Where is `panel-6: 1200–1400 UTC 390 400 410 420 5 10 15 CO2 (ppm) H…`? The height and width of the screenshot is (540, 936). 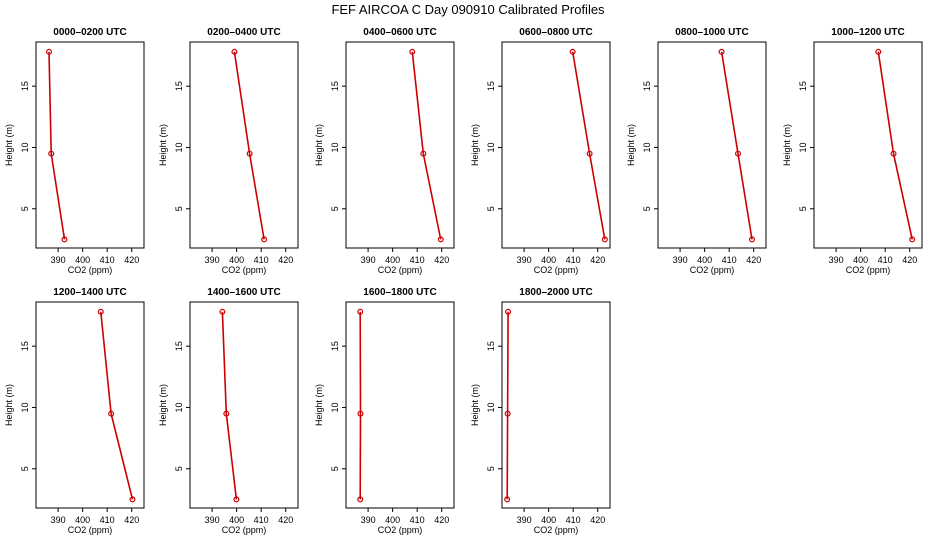 panel-6: 1200–1400 UTC 390 400 410 420 5 10 15 CO2 (ppm) H… is located at coordinates (74, 411).